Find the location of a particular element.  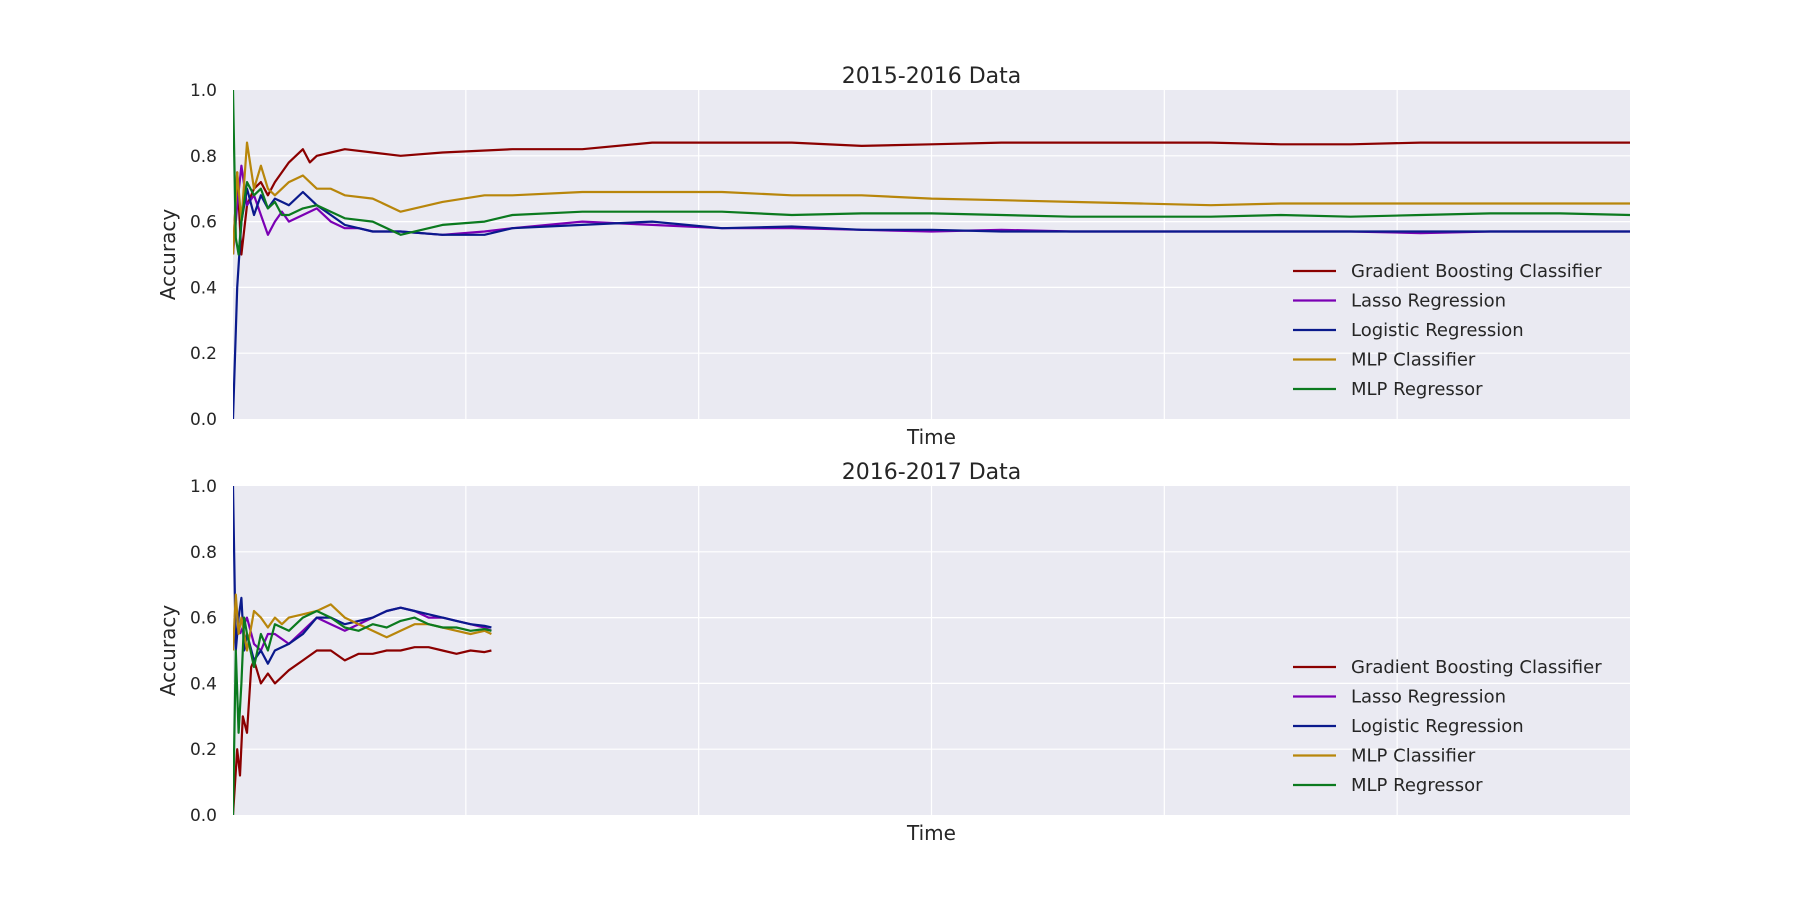

series-line-mlp-classifier is located at coordinates (931, 198).